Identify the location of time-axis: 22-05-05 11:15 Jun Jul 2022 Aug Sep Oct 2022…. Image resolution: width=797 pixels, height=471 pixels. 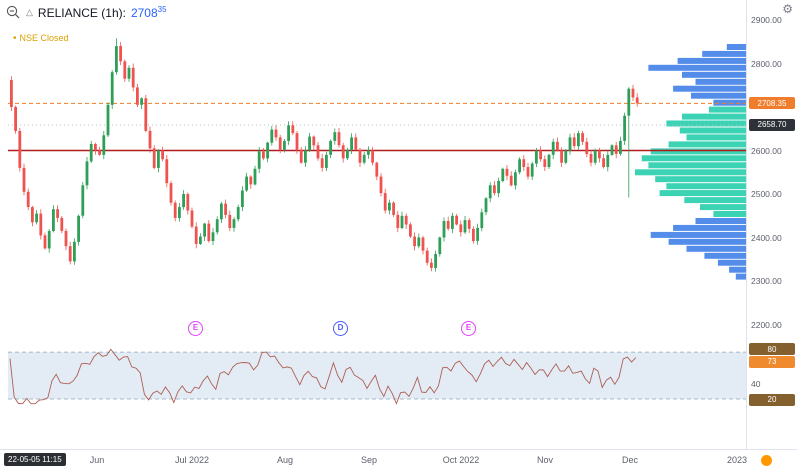
(398, 460).